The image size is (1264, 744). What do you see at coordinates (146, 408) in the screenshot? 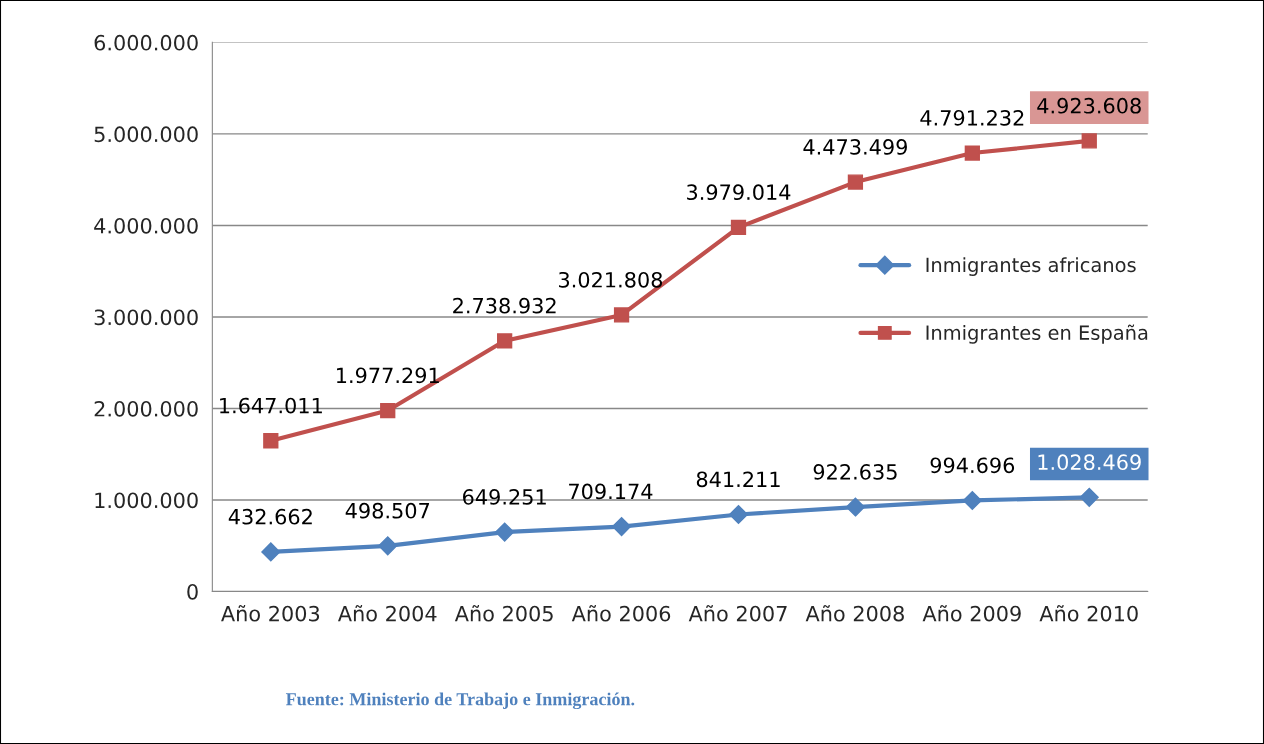
I see `y-tick-label: 2.000.000` at bounding box center [146, 408].